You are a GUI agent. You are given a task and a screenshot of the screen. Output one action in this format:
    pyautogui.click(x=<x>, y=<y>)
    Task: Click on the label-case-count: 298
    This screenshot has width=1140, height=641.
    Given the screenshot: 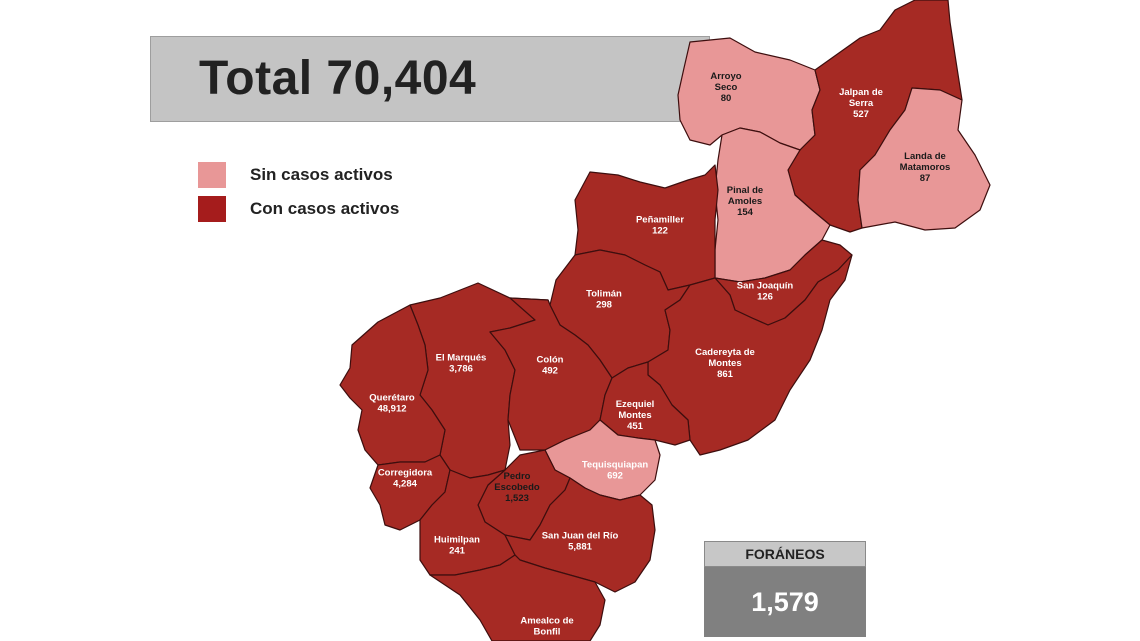 What is the action you would take?
    pyautogui.click(x=604, y=305)
    